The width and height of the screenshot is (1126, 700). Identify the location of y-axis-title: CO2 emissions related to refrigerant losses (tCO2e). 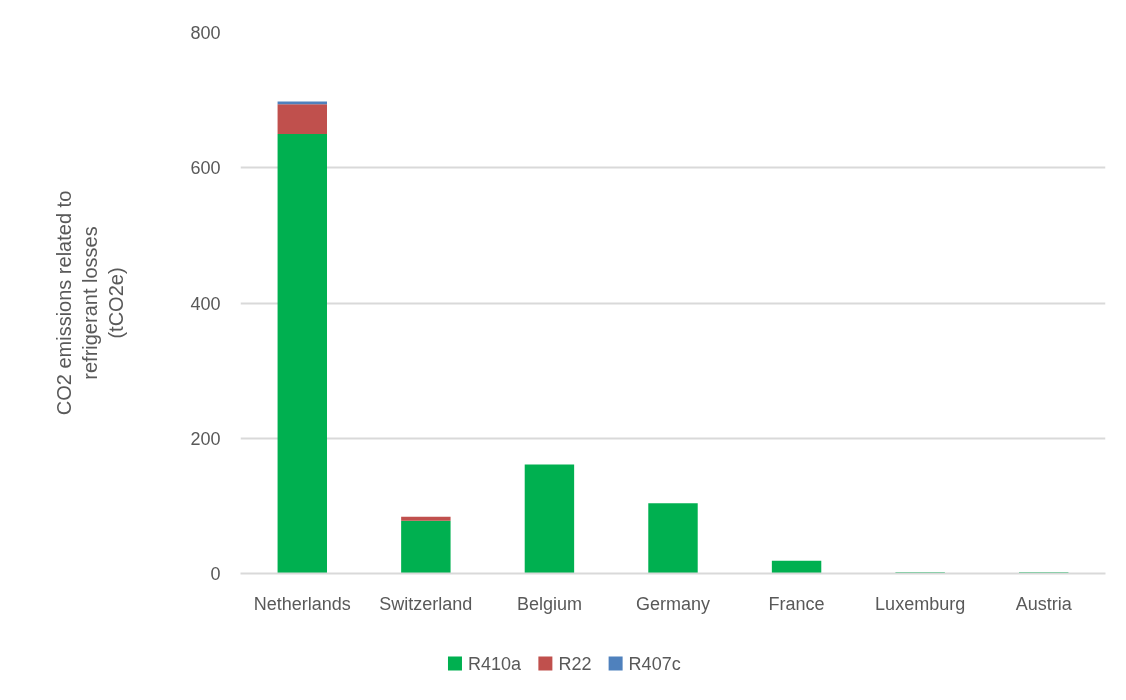
(90, 303).